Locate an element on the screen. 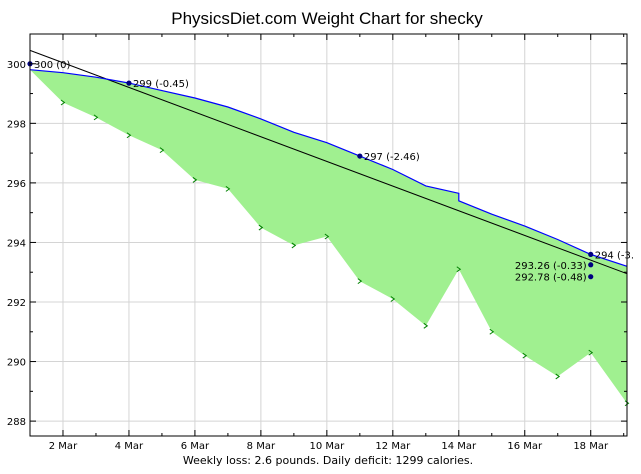  chart-title: PhysicsDiet.com Weight Chart for shecky is located at coordinates (327, 18).